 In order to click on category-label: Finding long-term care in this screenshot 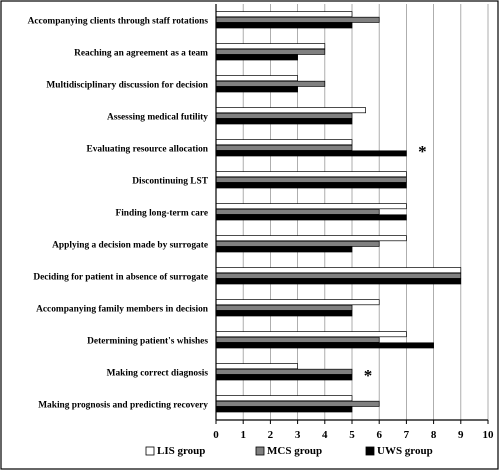, I will do `click(161, 214)`.